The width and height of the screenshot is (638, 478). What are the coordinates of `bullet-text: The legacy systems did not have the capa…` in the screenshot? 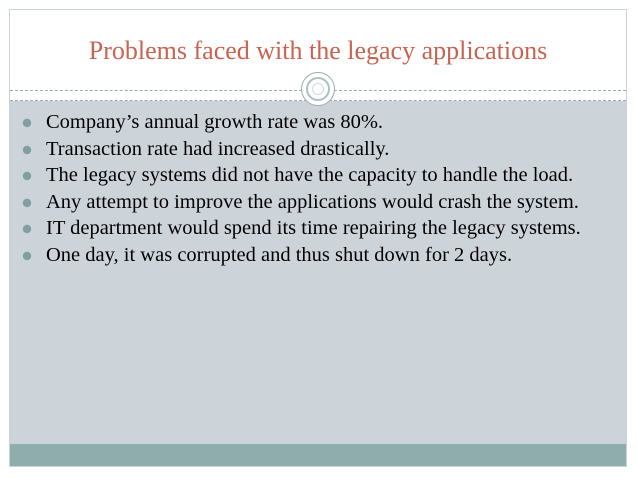 It's located at (310, 175).